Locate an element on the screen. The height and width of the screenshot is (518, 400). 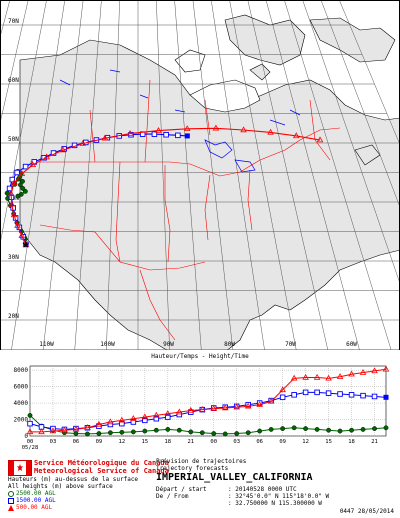
x-tick-label: 21 is located at coordinates (374, 442).